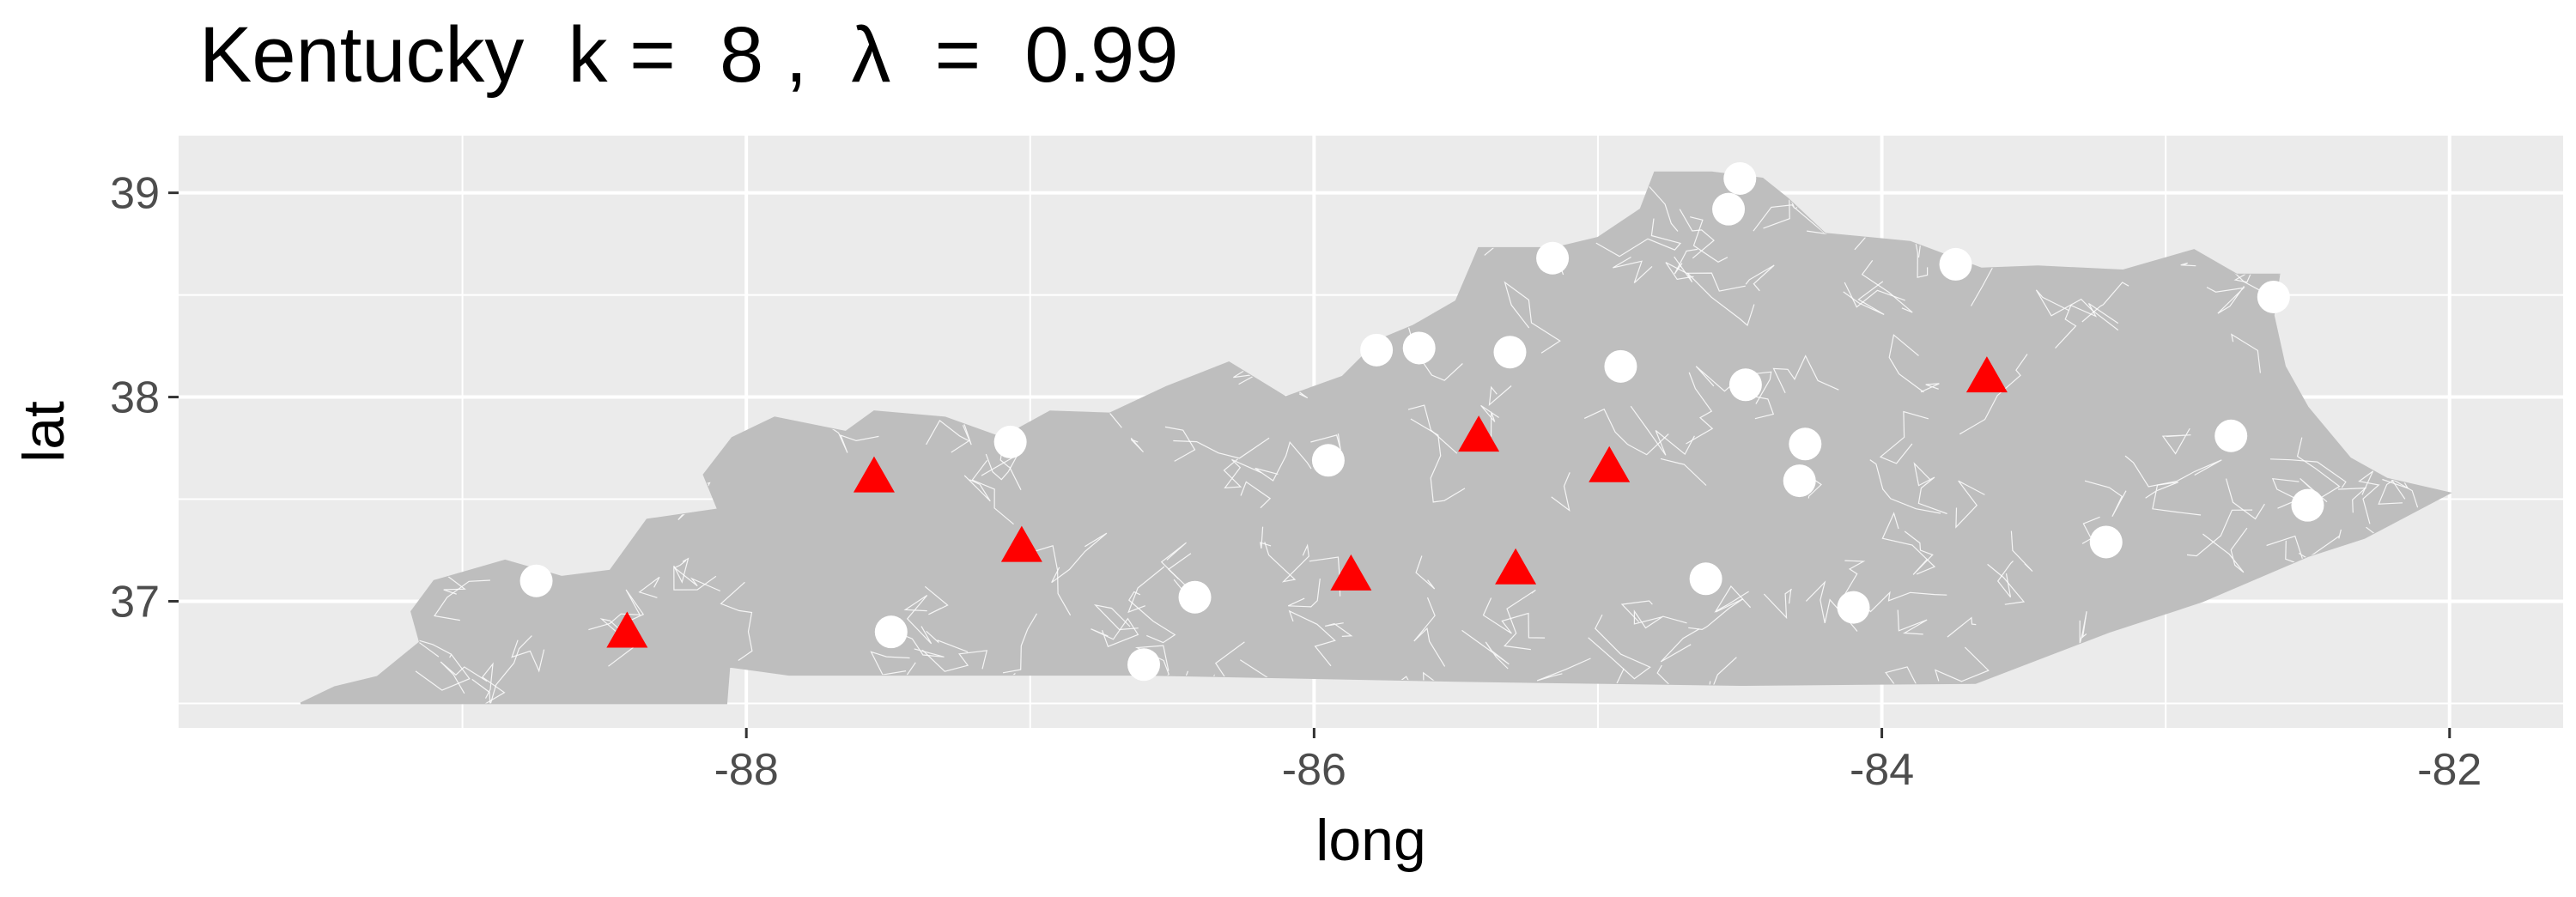  What do you see at coordinates (1371, 840) in the screenshot?
I see `x-axis-title: long` at bounding box center [1371, 840].